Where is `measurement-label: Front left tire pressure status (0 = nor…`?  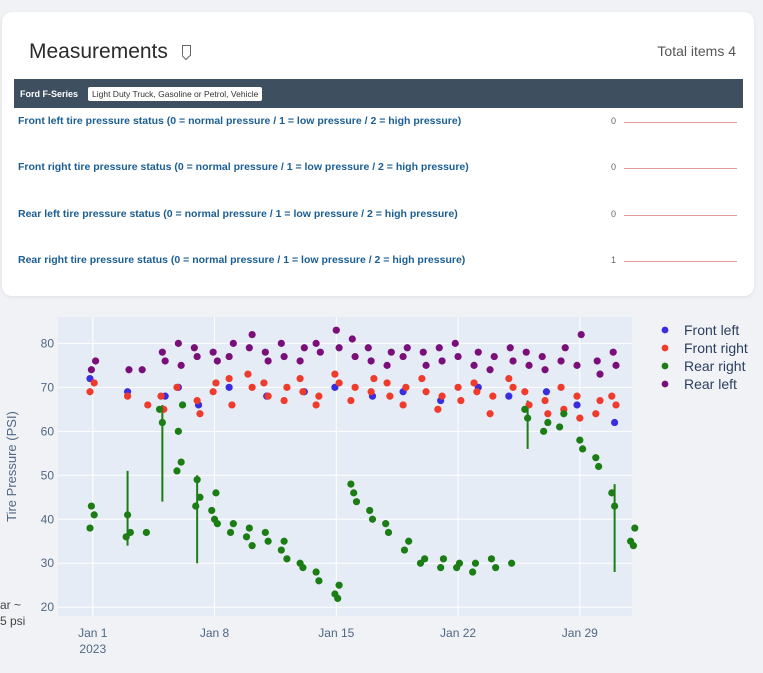
measurement-label: Front left tire pressure status (0 = nor… is located at coordinates (240, 121).